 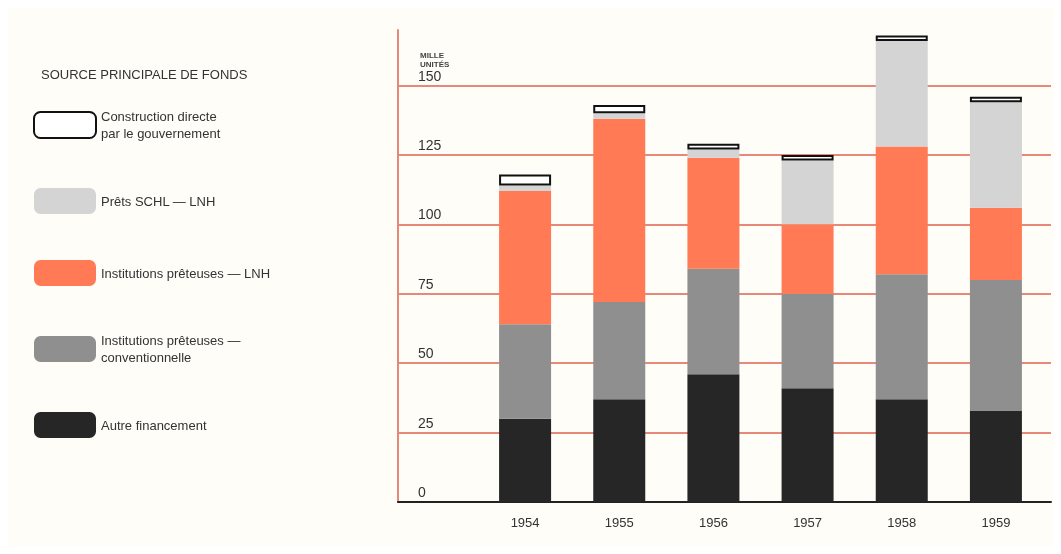 I want to click on x-tick-label: 1955, so click(x=619, y=522).